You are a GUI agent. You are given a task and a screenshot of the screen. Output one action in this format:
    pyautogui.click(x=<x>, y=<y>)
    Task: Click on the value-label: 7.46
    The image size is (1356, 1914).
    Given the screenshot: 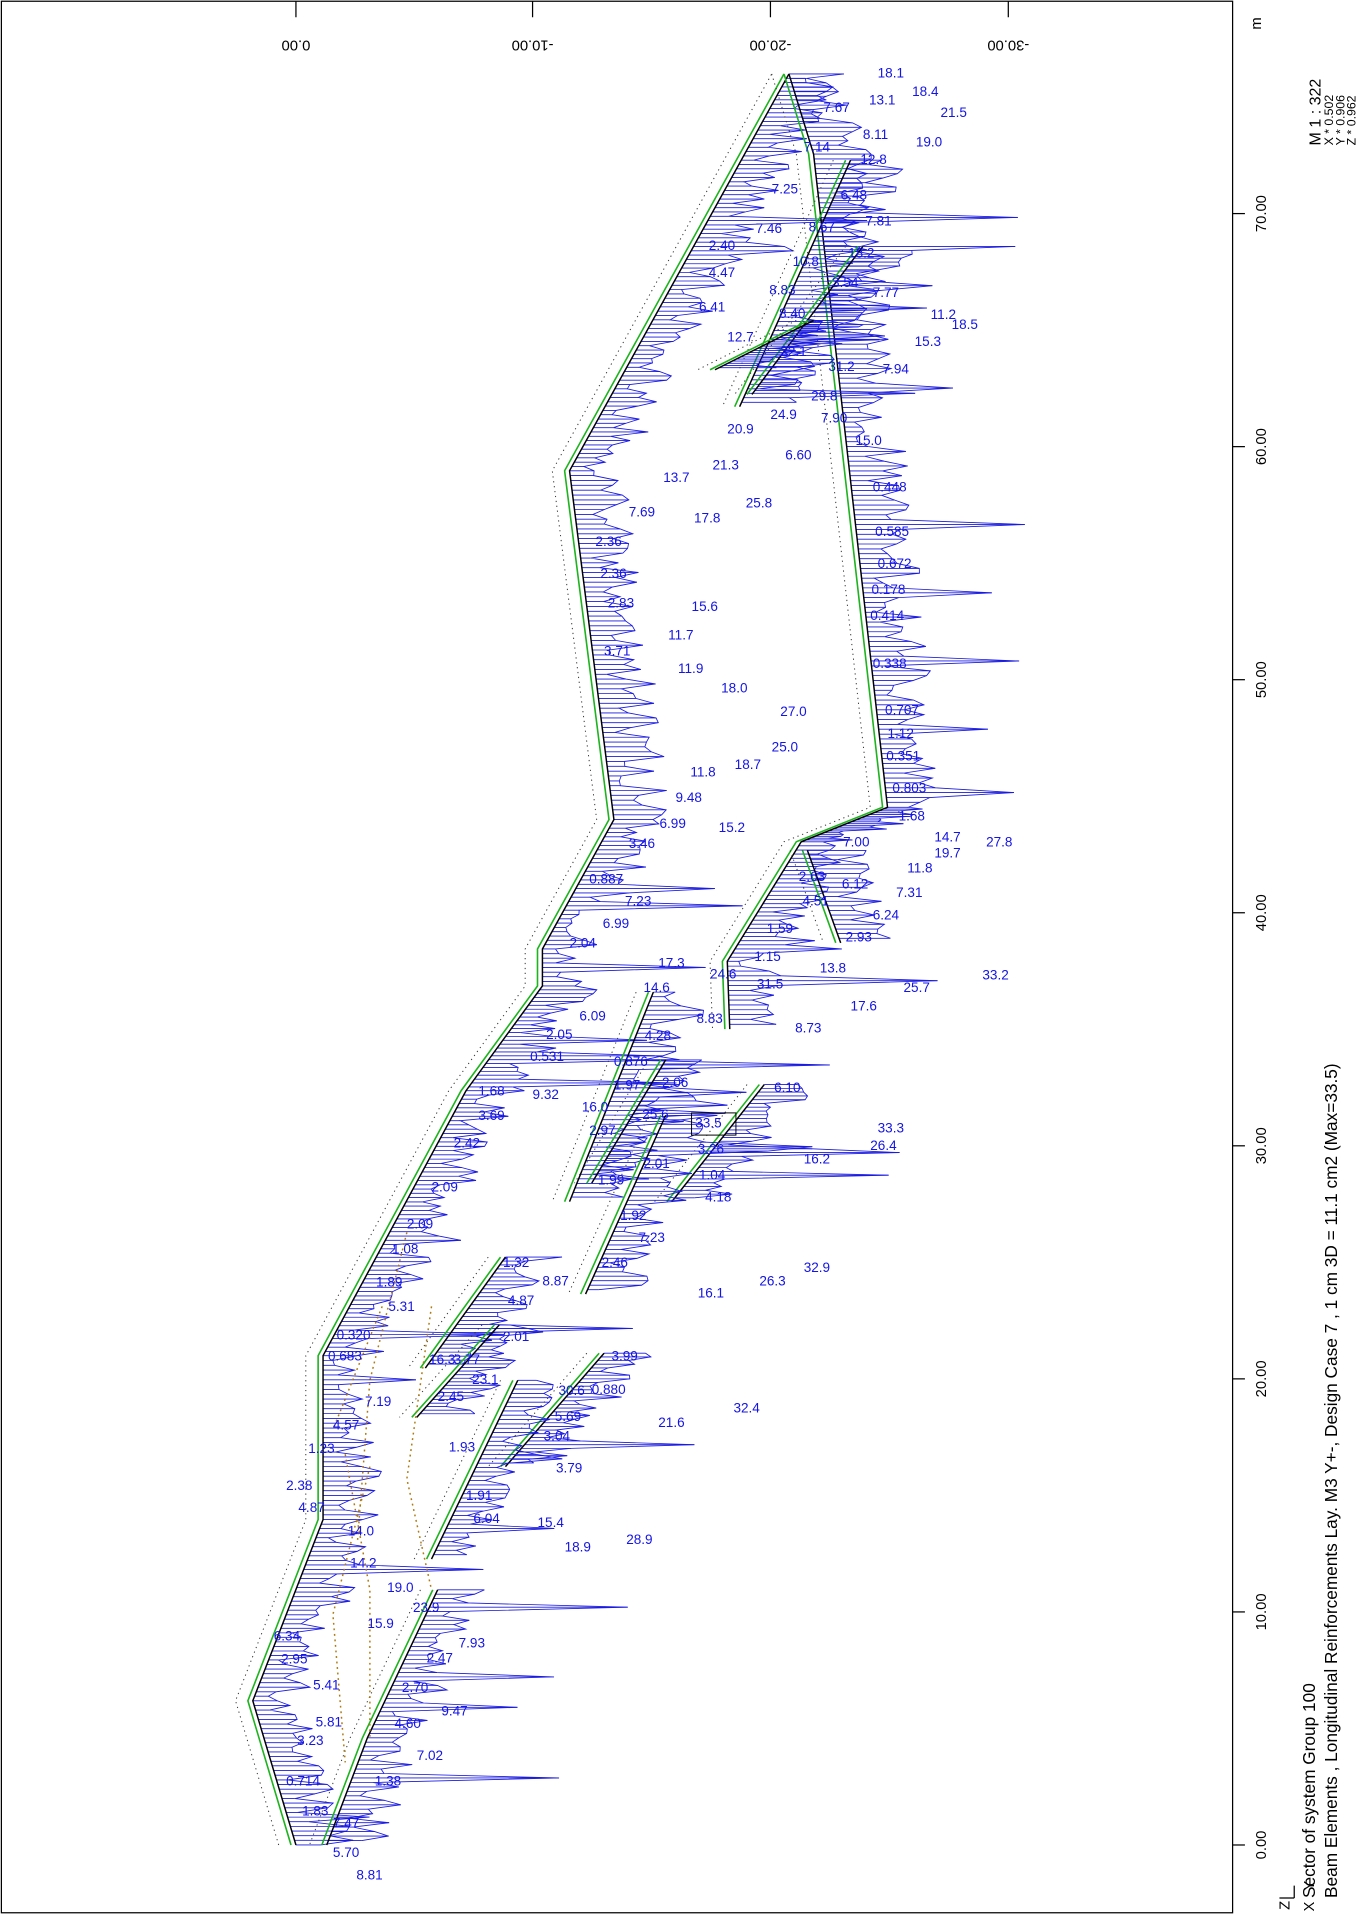 What is the action you would take?
    pyautogui.click(x=769, y=228)
    